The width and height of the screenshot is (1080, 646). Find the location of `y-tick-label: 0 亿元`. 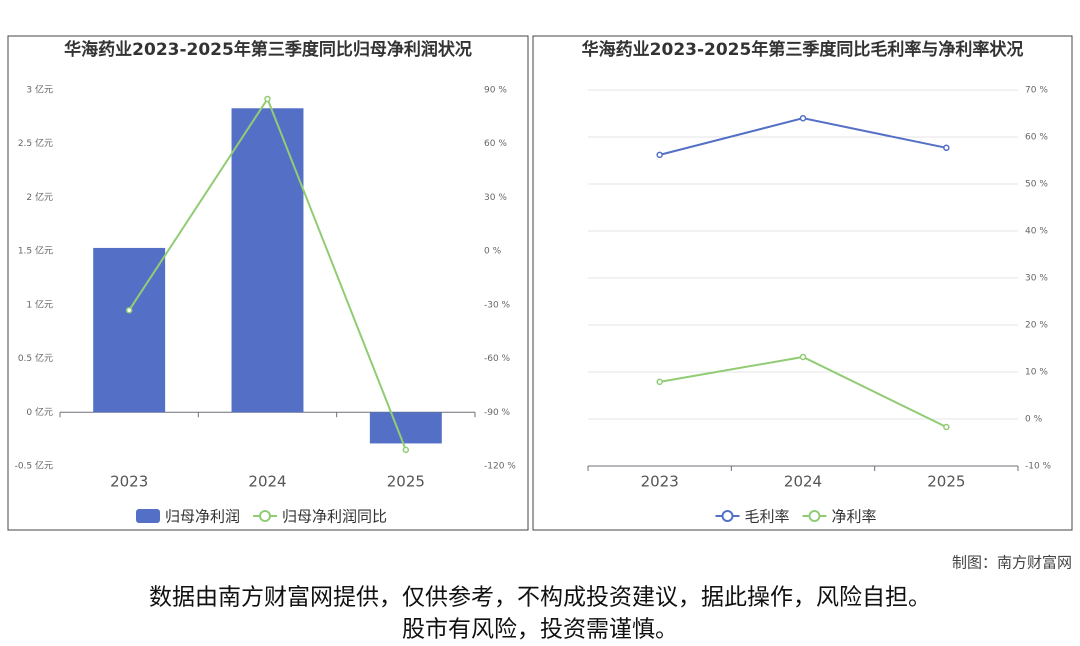

y-tick-label: 0 亿元 is located at coordinates (39, 412).